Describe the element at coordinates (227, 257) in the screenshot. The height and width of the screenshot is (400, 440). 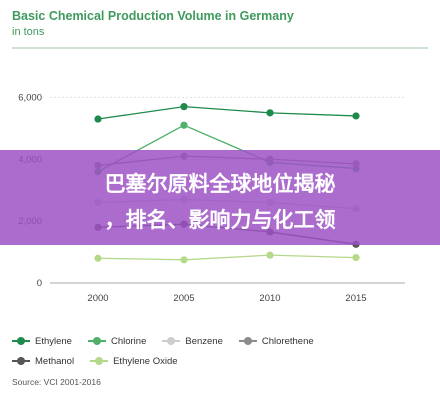
I see `series-line-ethylene-oxide` at that location.